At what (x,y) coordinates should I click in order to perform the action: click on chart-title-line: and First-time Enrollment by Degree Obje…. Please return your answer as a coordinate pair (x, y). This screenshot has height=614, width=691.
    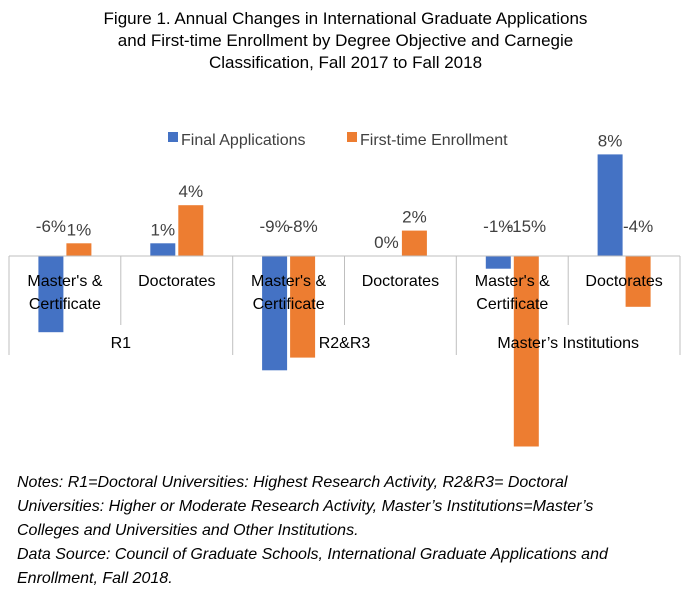
    Looking at the image, I should click on (345, 40).